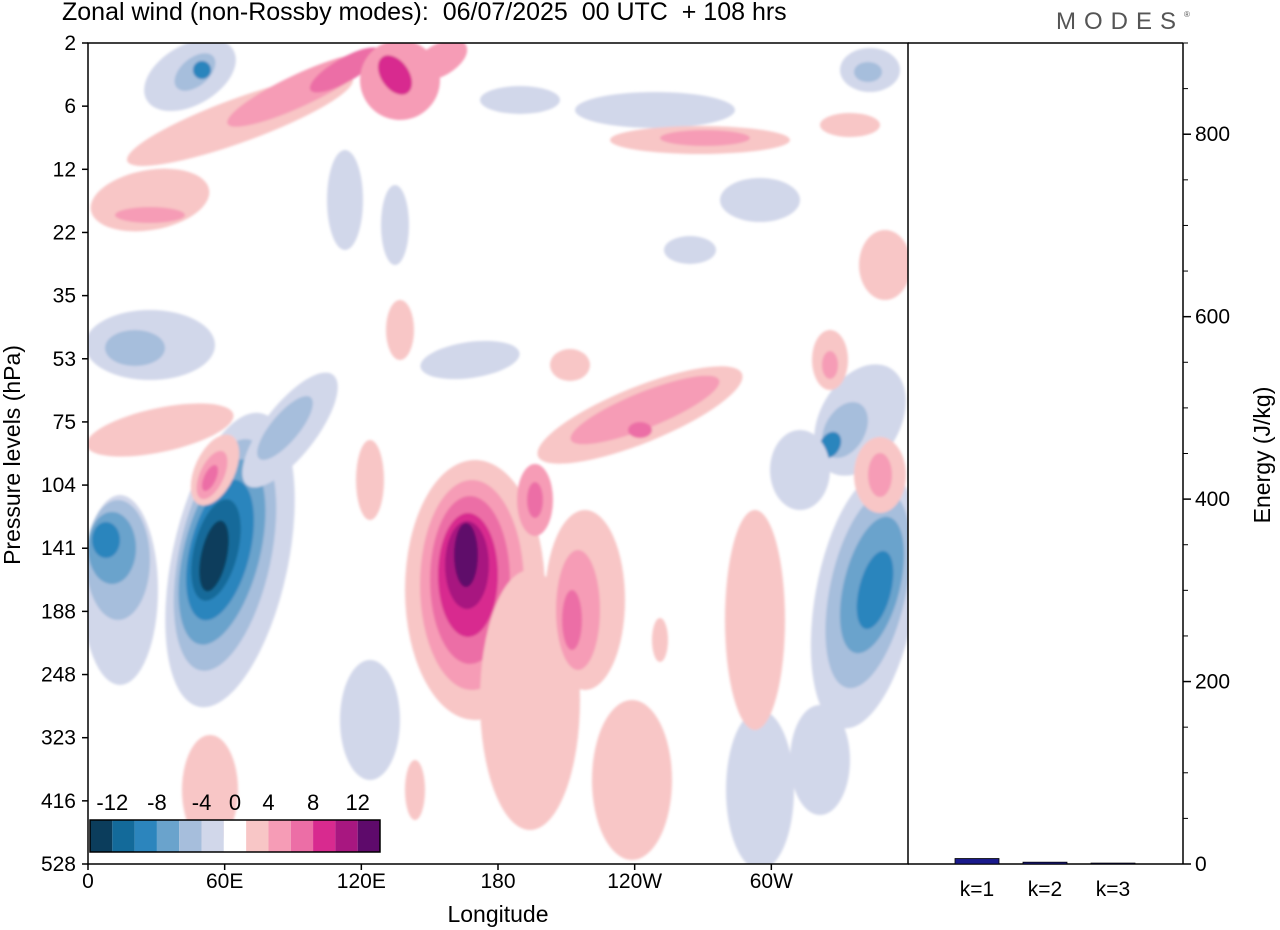 Image resolution: width=1280 pixels, height=930 pixels. I want to click on energy-category-label: k=2, so click(1045, 889).